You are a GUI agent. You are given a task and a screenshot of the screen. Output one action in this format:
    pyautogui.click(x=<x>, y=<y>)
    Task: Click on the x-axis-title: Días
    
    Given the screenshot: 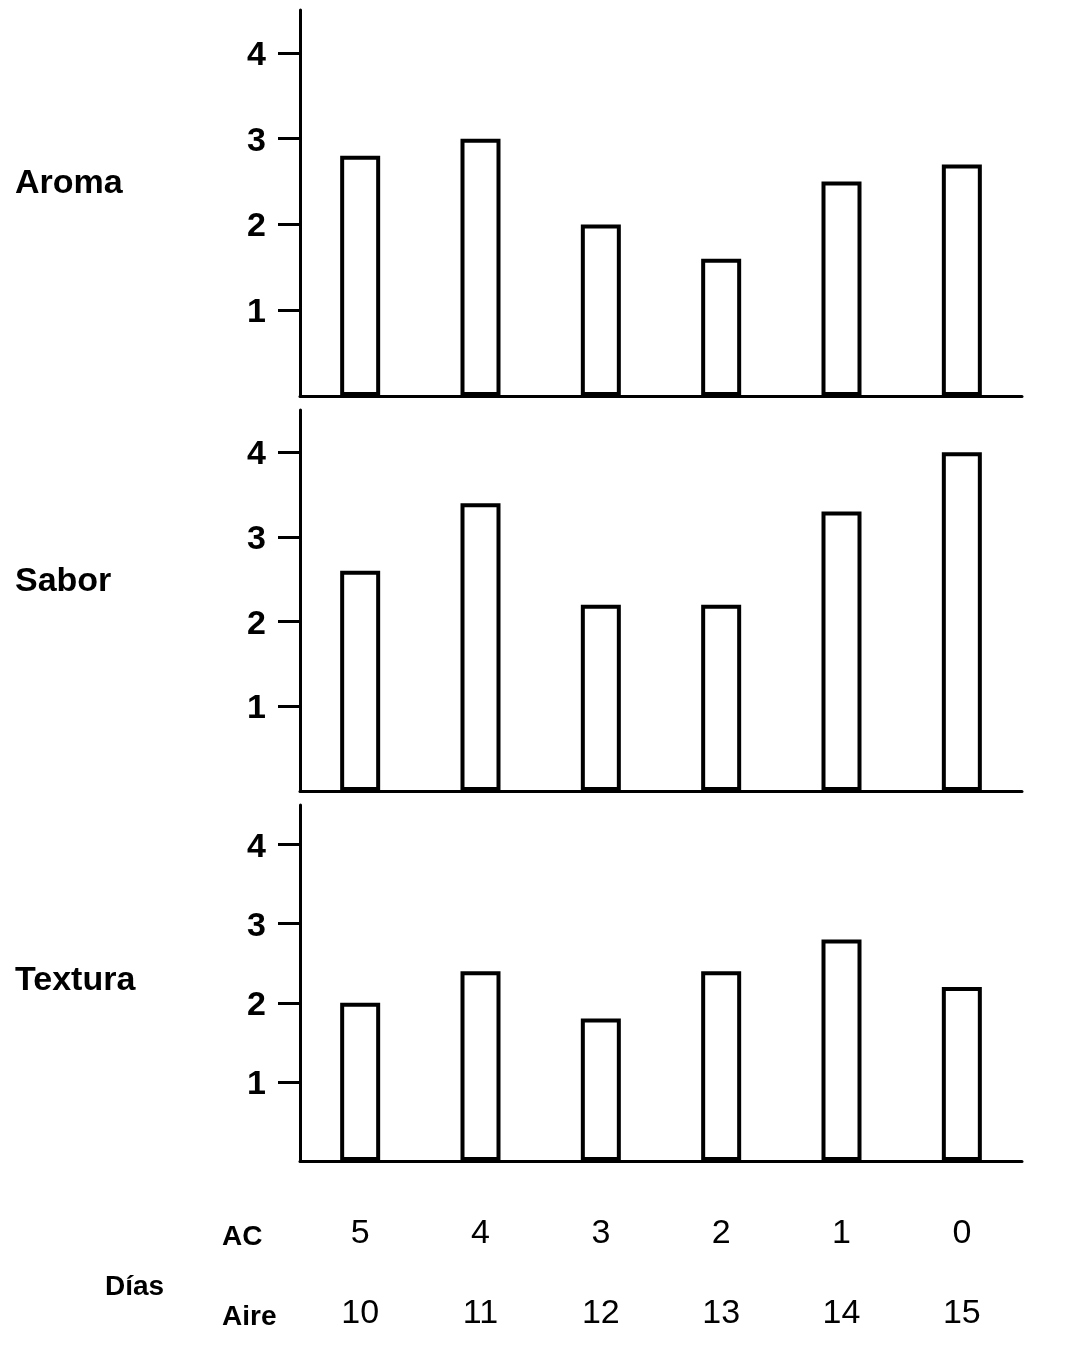 What is the action you would take?
    pyautogui.click(x=135, y=1285)
    